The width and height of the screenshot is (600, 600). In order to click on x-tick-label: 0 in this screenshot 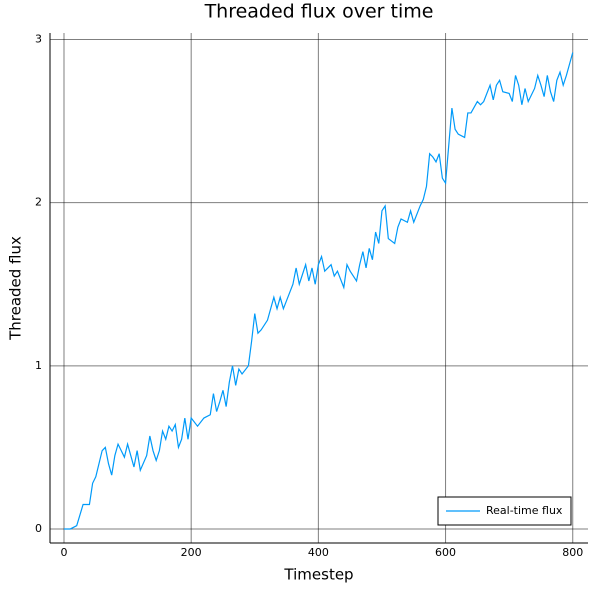, I will do `click(63, 552)`.